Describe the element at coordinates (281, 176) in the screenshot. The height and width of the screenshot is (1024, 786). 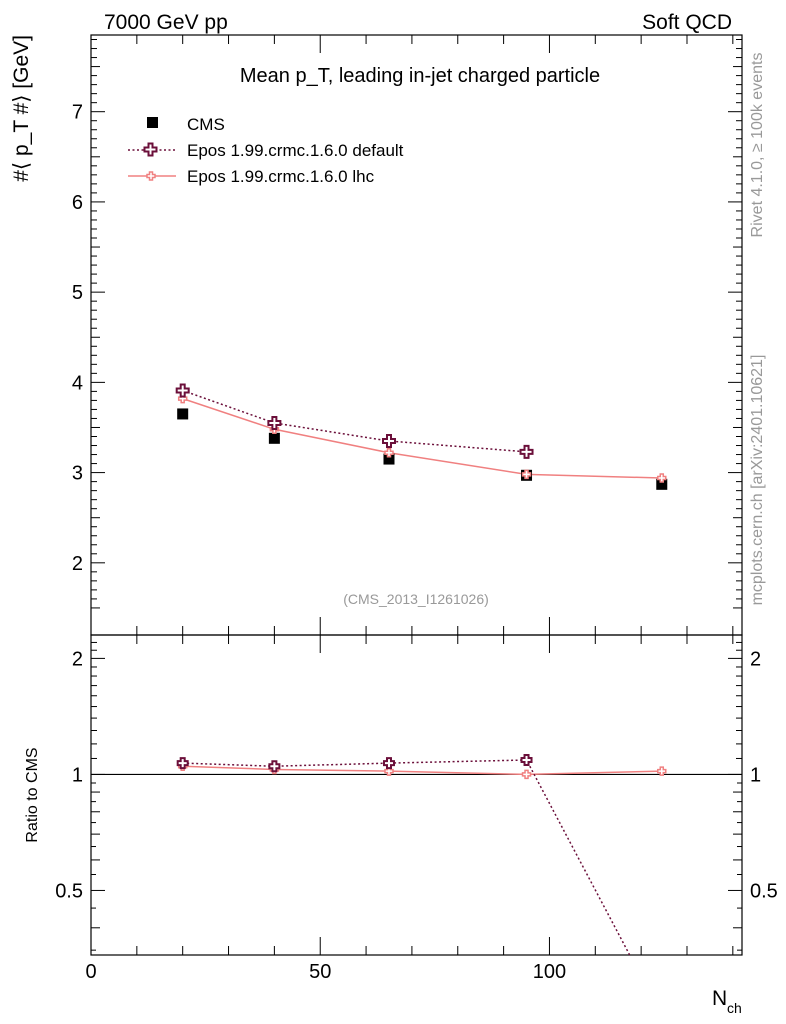
I see `legend-label-lhc: Epos 1.99.crmc.1.6.0 lhc` at that location.